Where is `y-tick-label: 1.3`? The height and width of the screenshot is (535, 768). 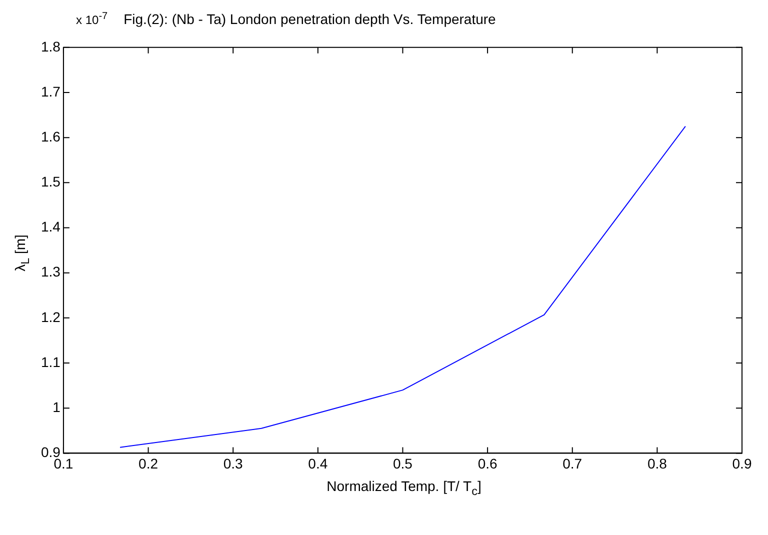
y-tick-label: 1.3 is located at coordinates (50, 272).